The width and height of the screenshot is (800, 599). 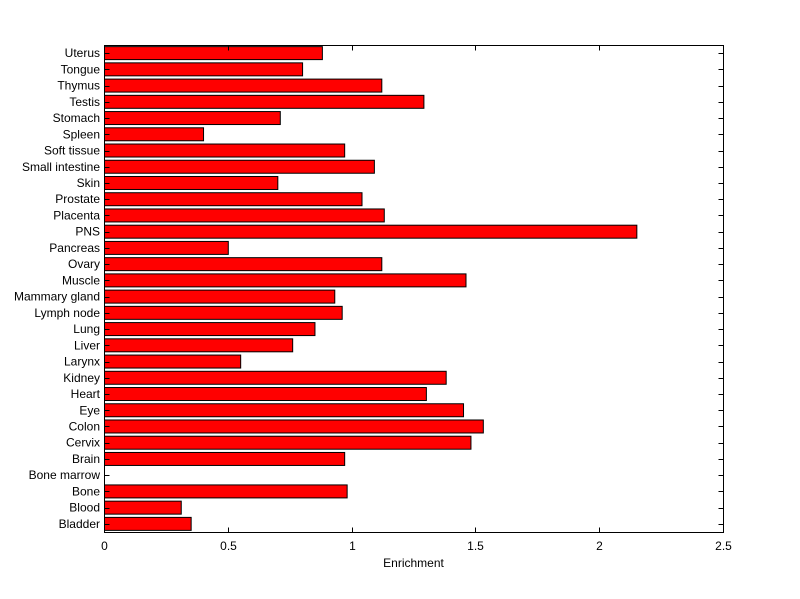 What do you see at coordinates (84, 508) in the screenshot?
I see `category-label: Blood` at bounding box center [84, 508].